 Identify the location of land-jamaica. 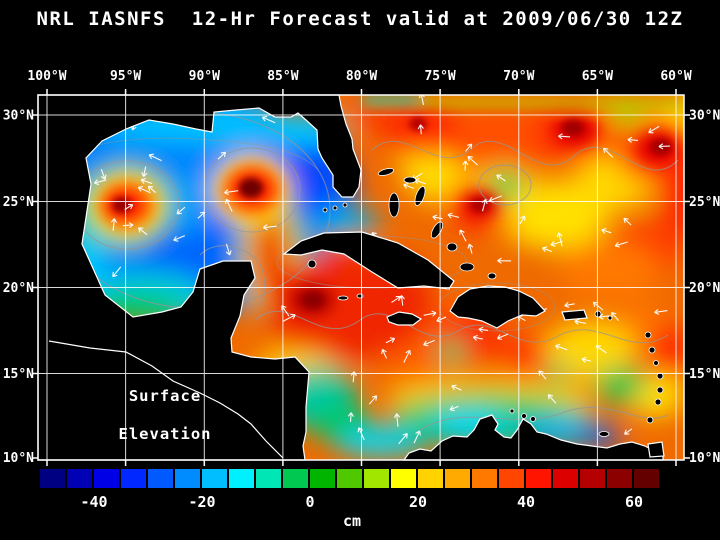
(404, 318).